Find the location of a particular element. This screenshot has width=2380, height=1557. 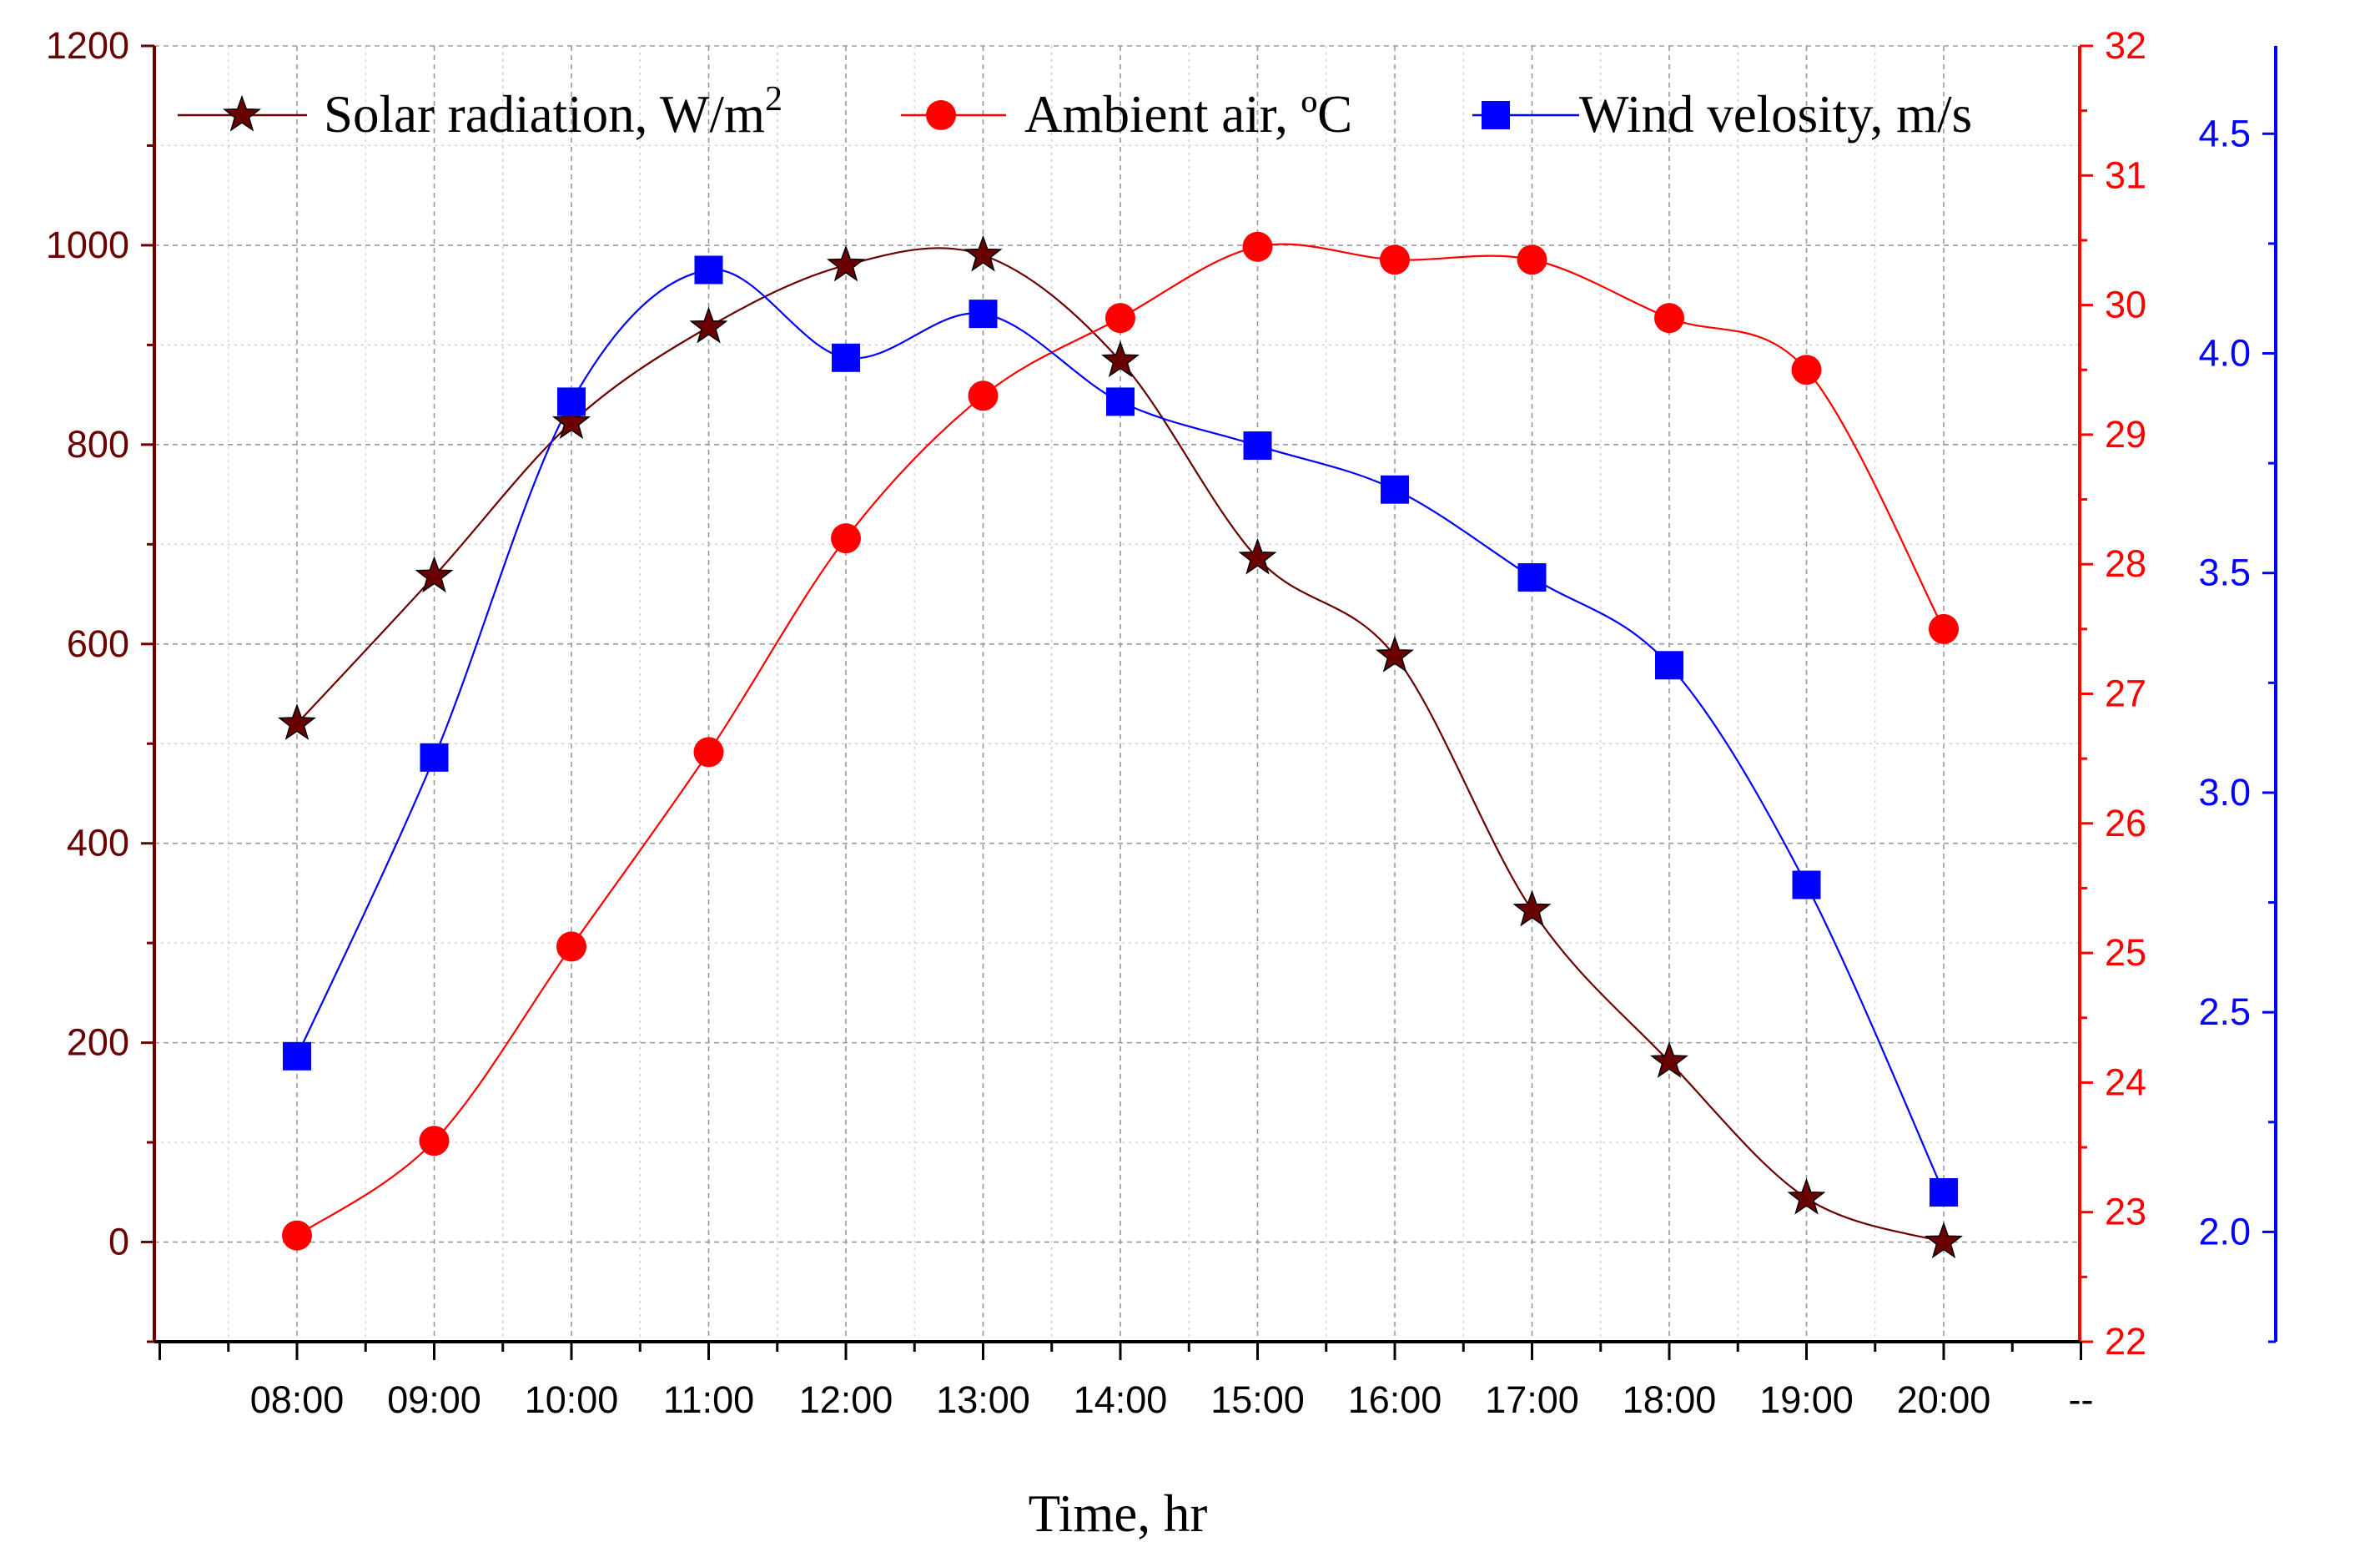

y-left-tick-label: 0 is located at coordinates (118, 1242).